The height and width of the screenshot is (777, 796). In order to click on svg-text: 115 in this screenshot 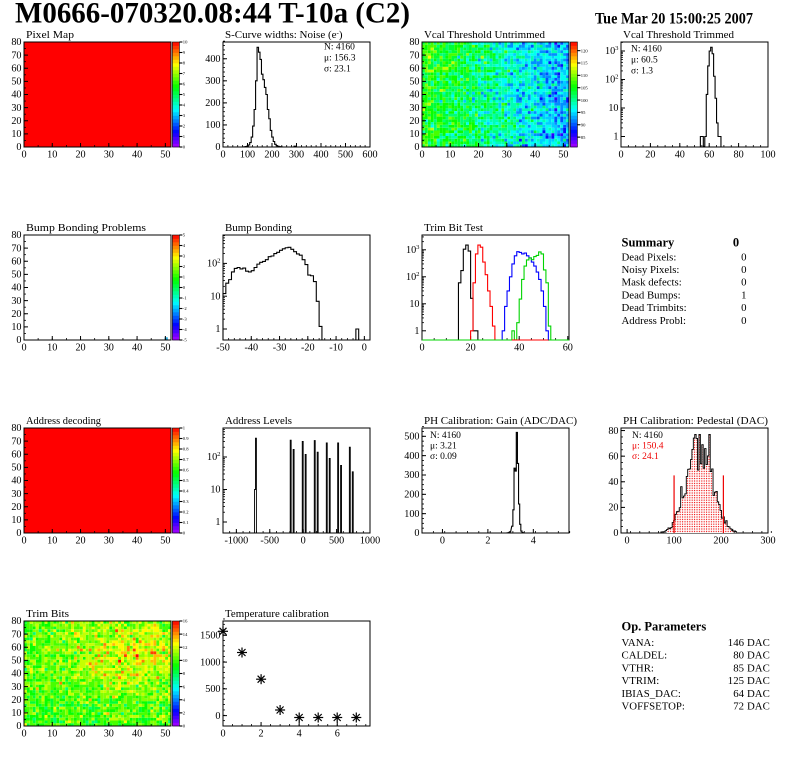, I will do `click(584, 63)`.